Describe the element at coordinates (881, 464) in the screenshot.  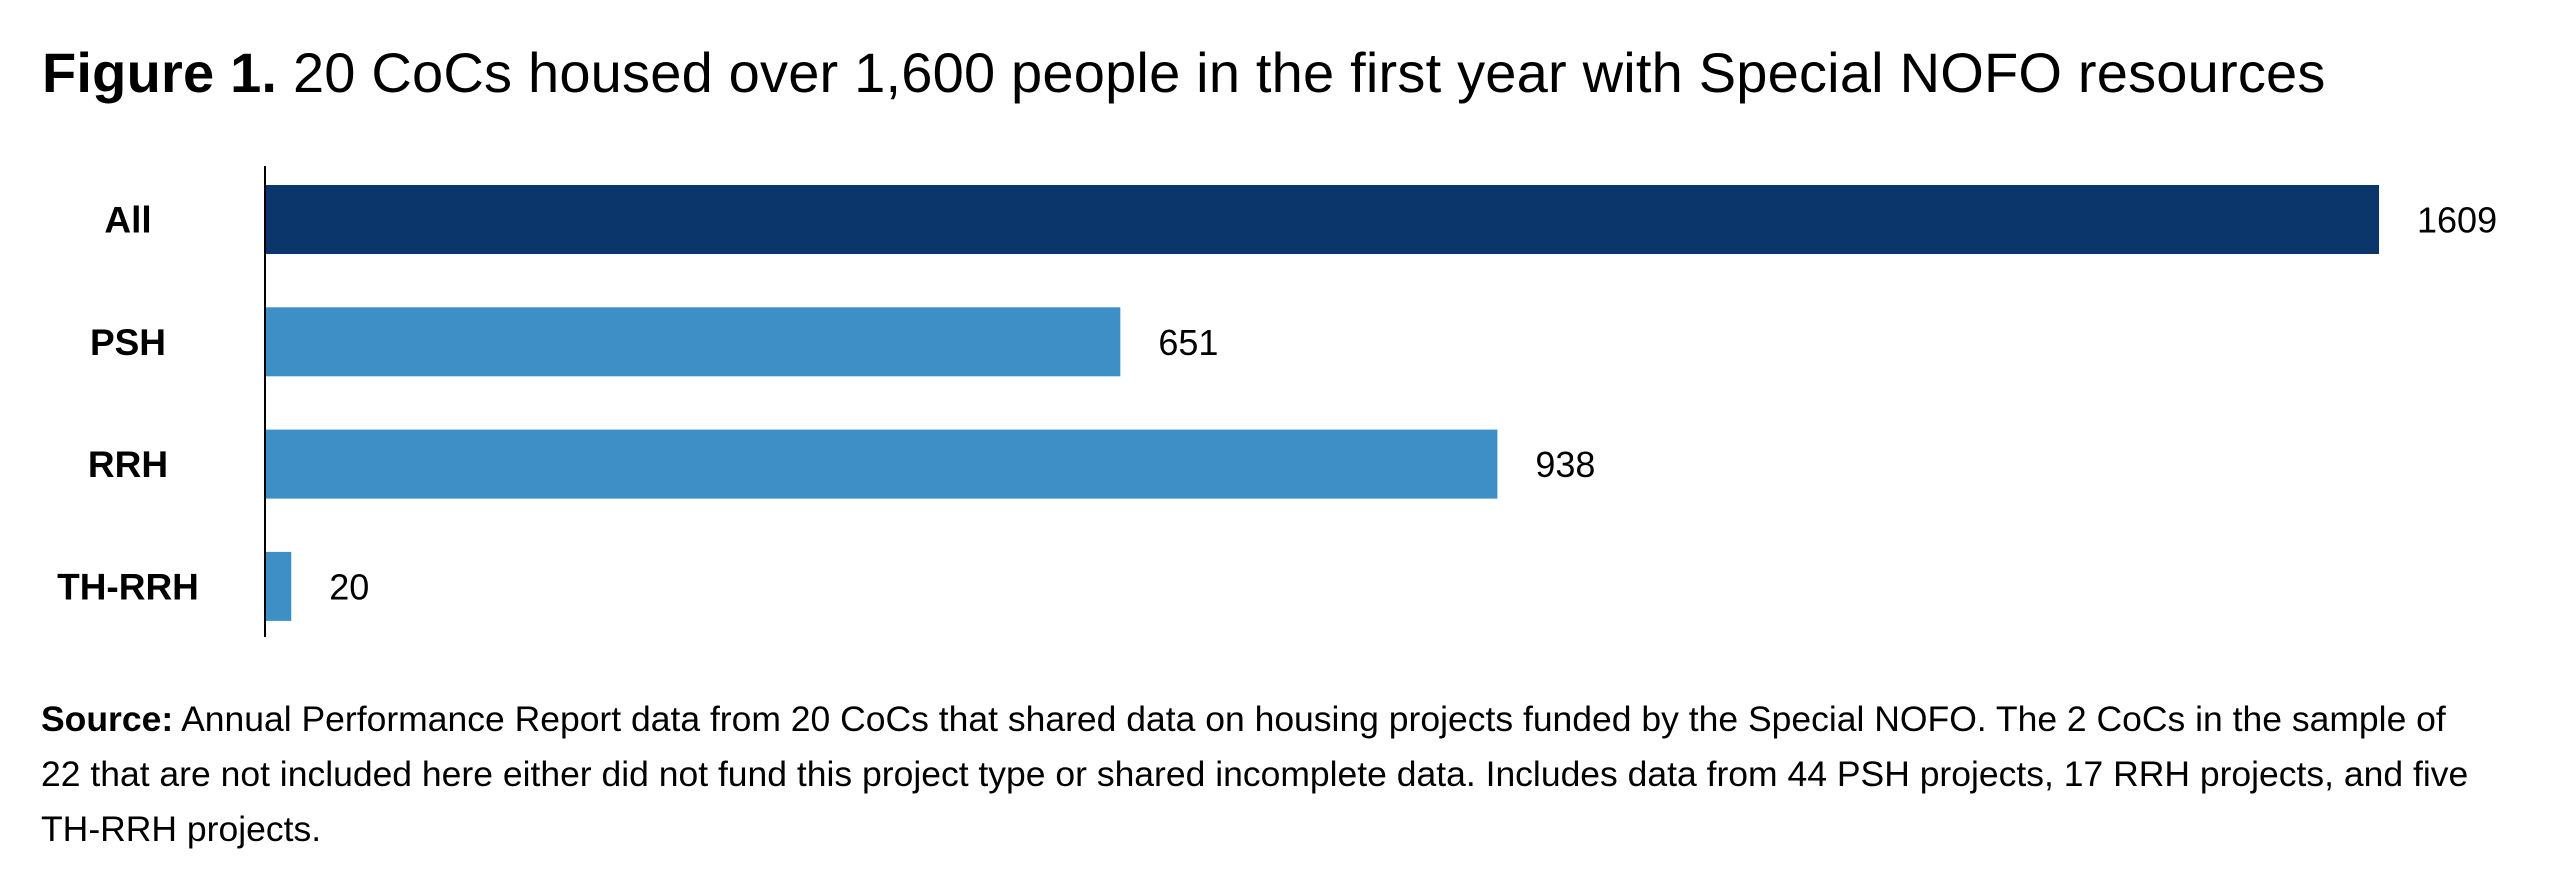
I see `bar-rrh` at that location.